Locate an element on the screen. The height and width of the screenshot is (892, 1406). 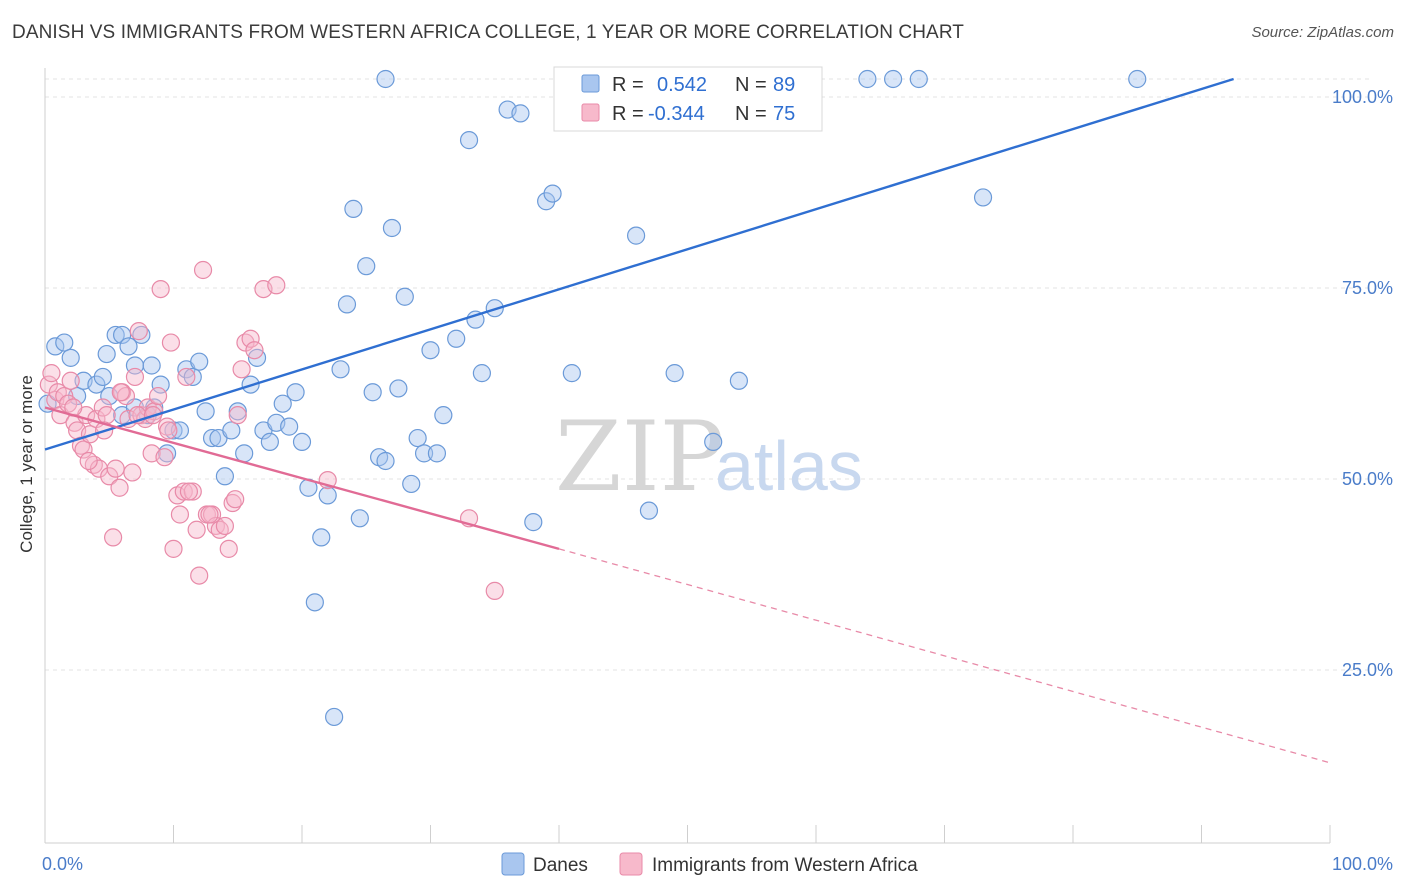
legend-r-value-danes: 0.542 is located at coordinates (682, 85).